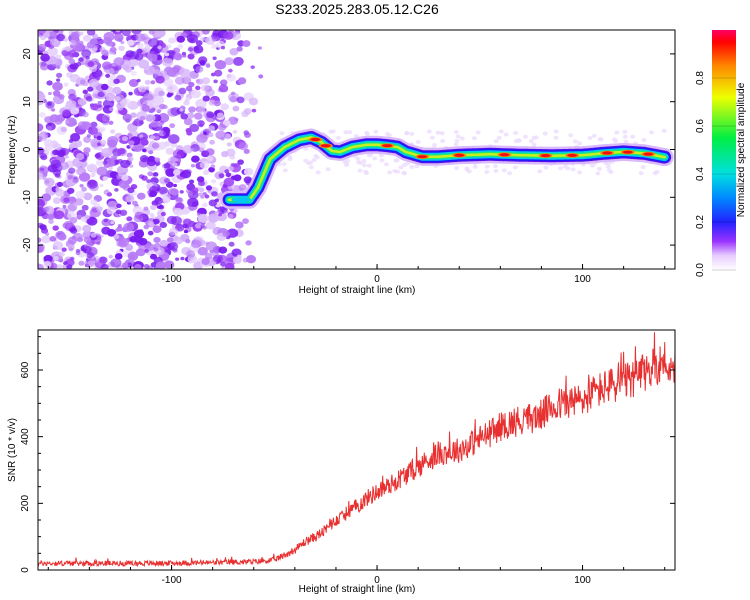 The width and height of the screenshot is (750, 600). I want to click on spectrogram-ridge-hotspot, so click(648, 154).